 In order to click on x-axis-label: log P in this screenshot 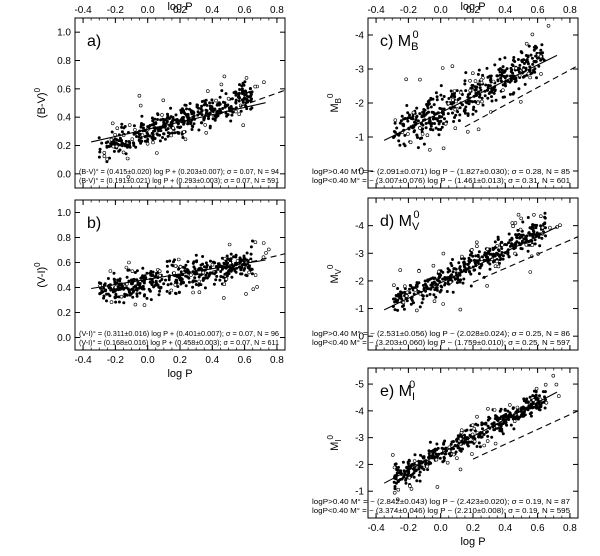, I will do `click(472, 542)`.